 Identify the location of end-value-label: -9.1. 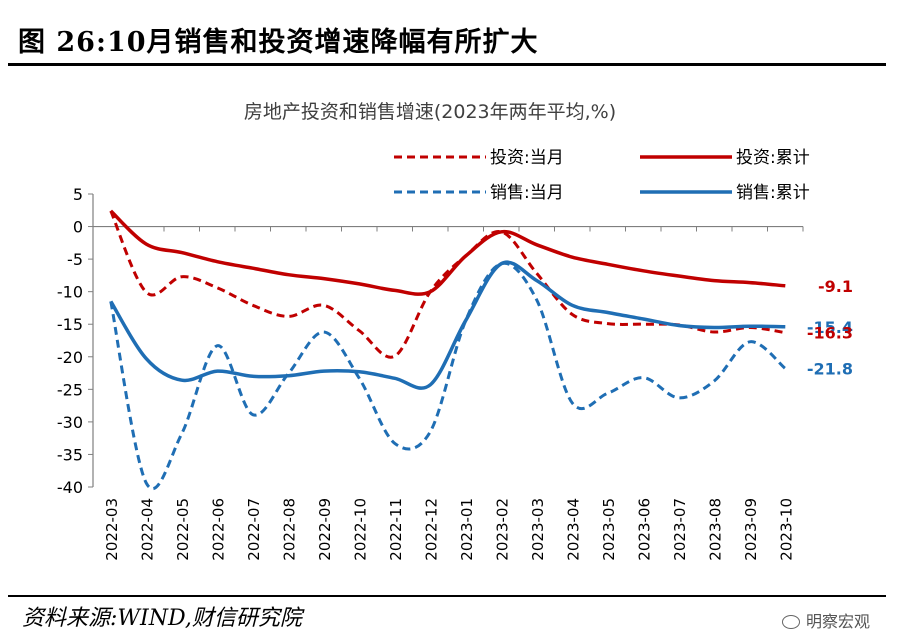
(835, 286).